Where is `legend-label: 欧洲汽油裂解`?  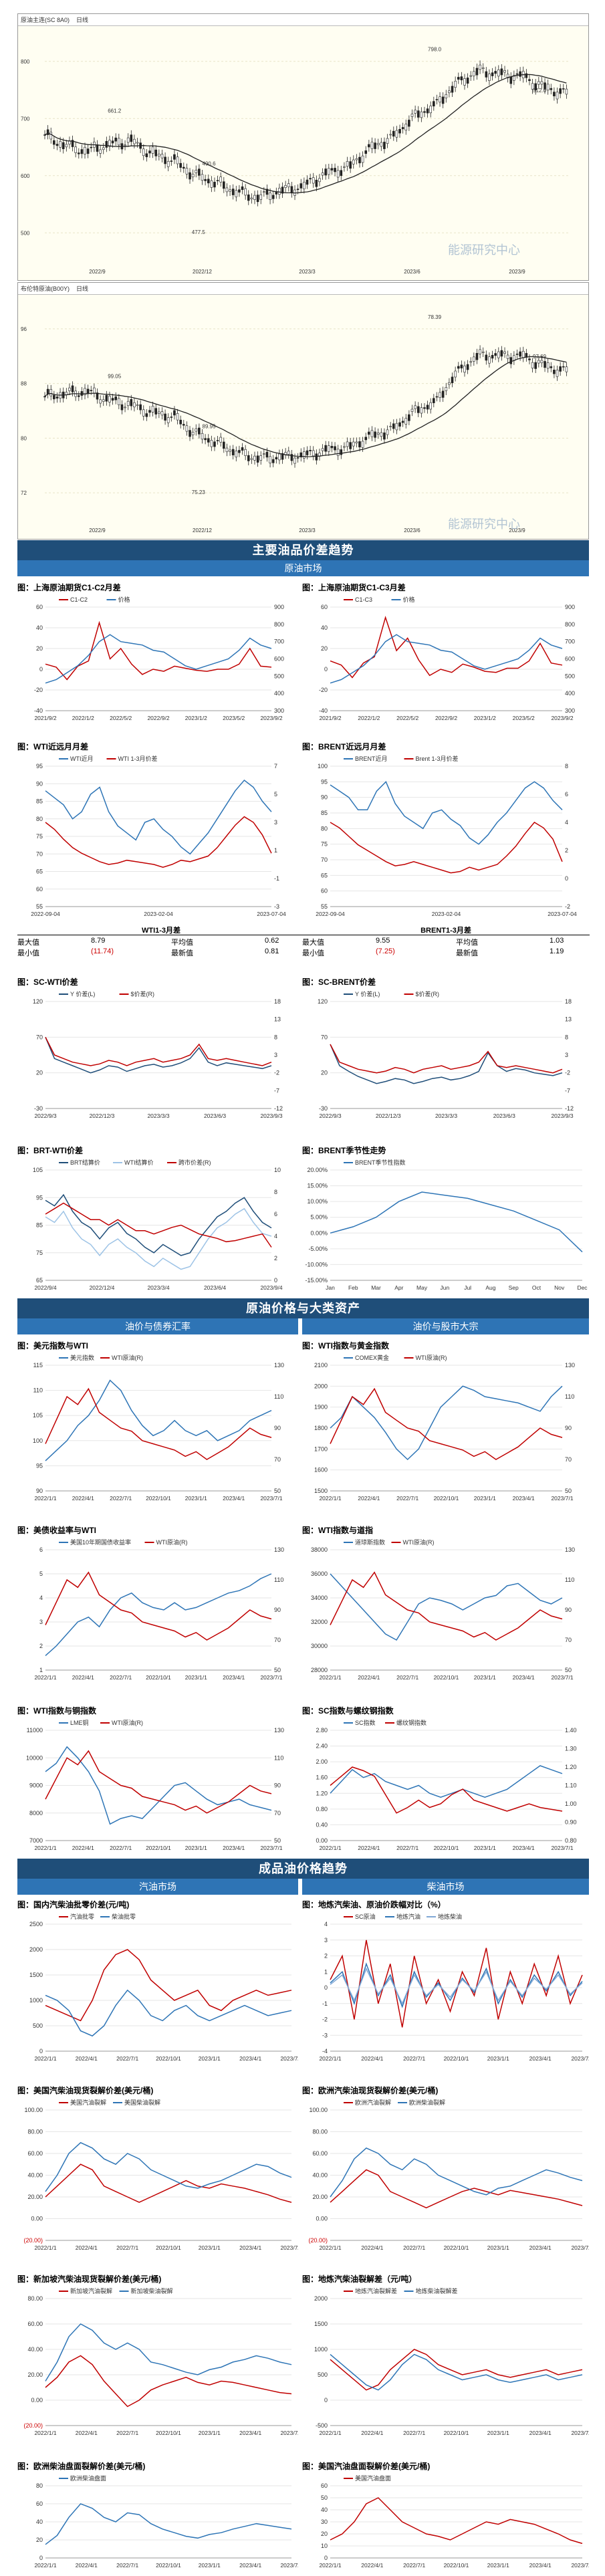 legend-label: 欧洲汽油裂解 is located at coordinates (373, 2102).